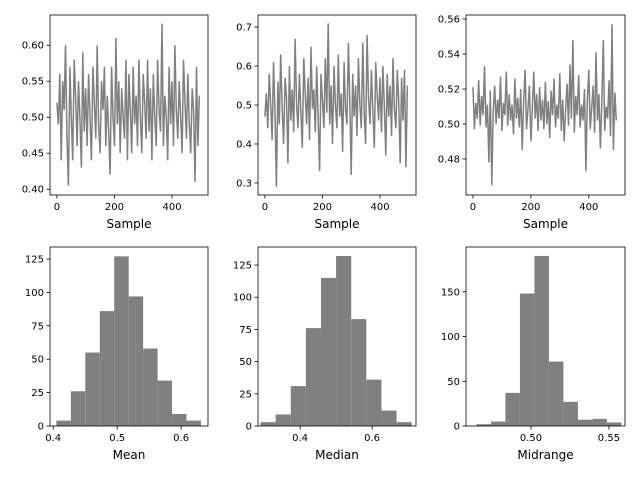 The width and height of the screenshot is (640, 480). I want to click on y-tick-label: 0.48, so click(449, 159).